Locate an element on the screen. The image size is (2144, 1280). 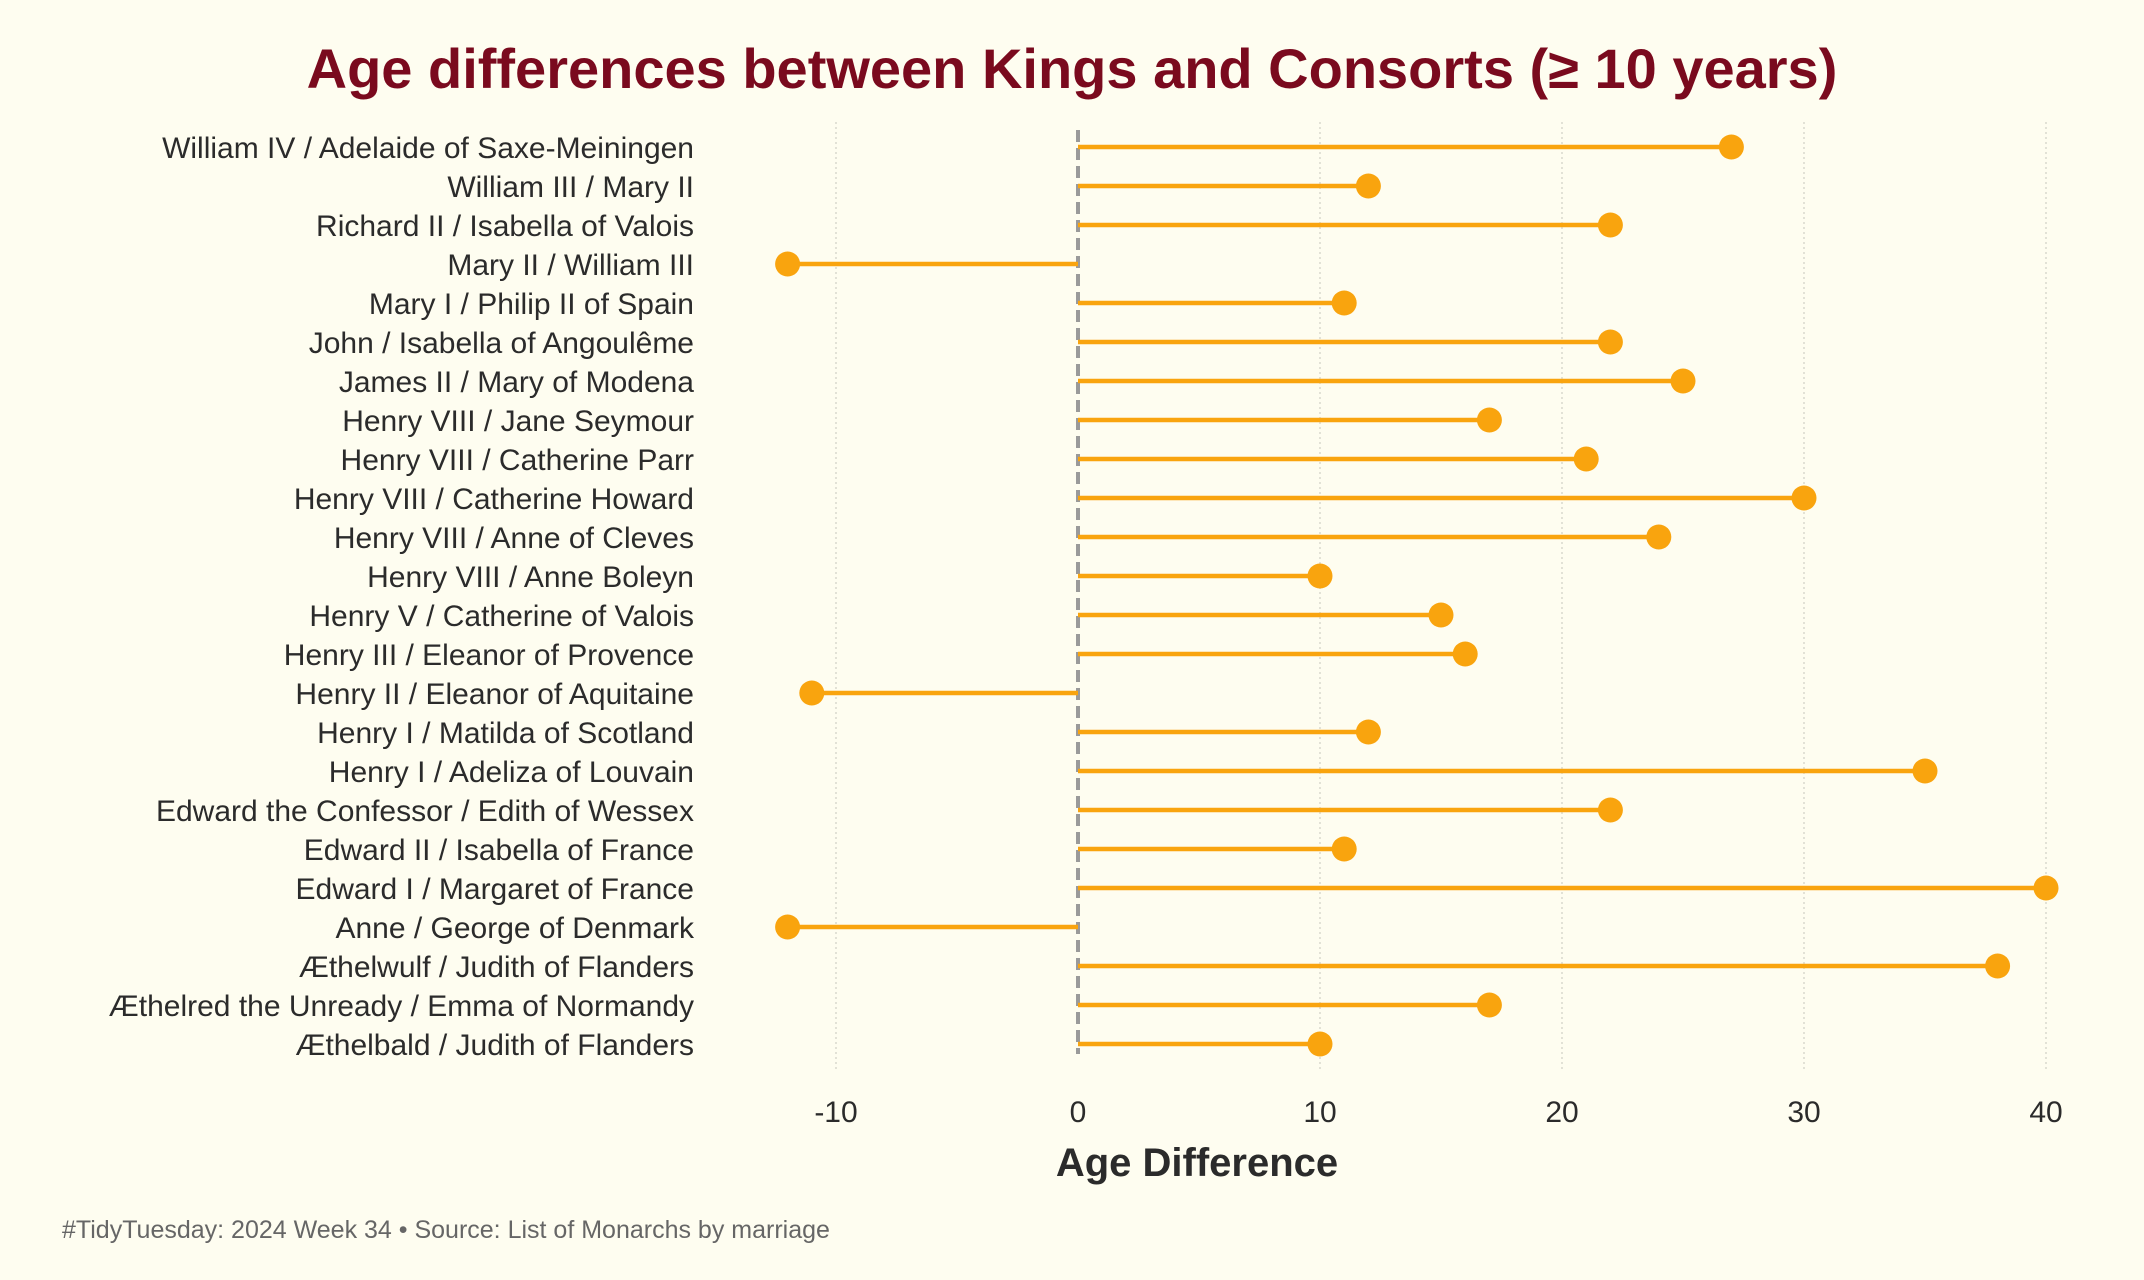
x-tick-label: 10 is located at coordinates (1319, 1112).